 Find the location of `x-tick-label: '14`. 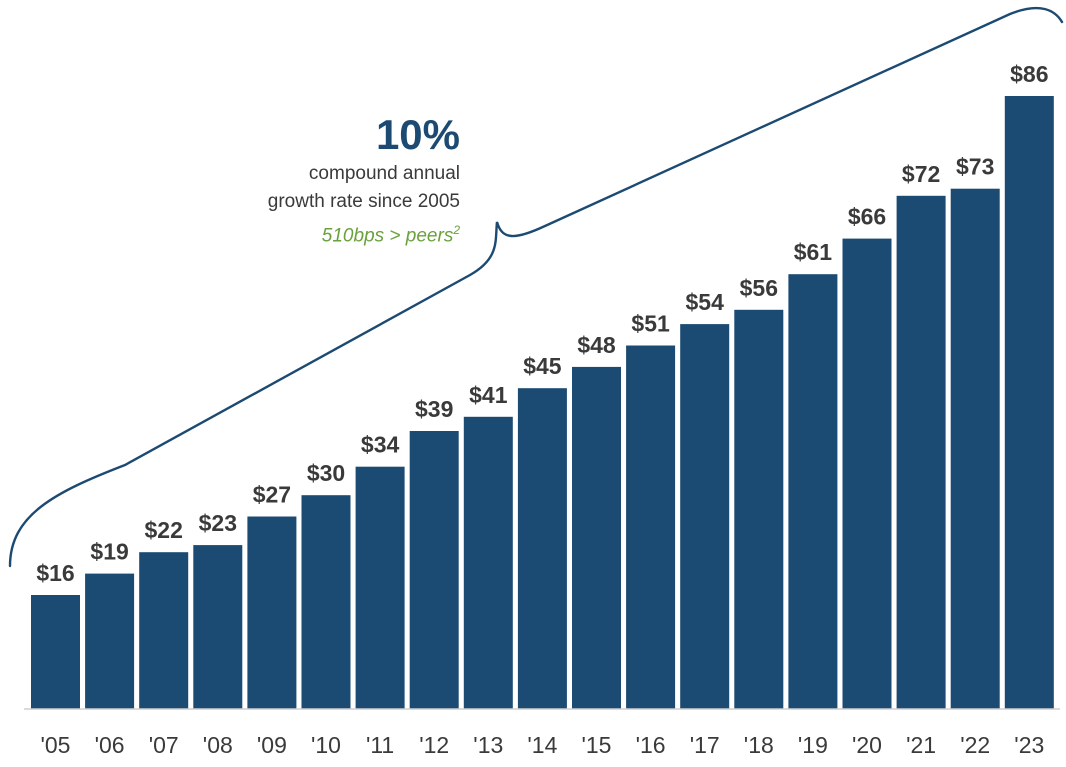

x-tick-label: '14 is located at coordinates (542, 745).